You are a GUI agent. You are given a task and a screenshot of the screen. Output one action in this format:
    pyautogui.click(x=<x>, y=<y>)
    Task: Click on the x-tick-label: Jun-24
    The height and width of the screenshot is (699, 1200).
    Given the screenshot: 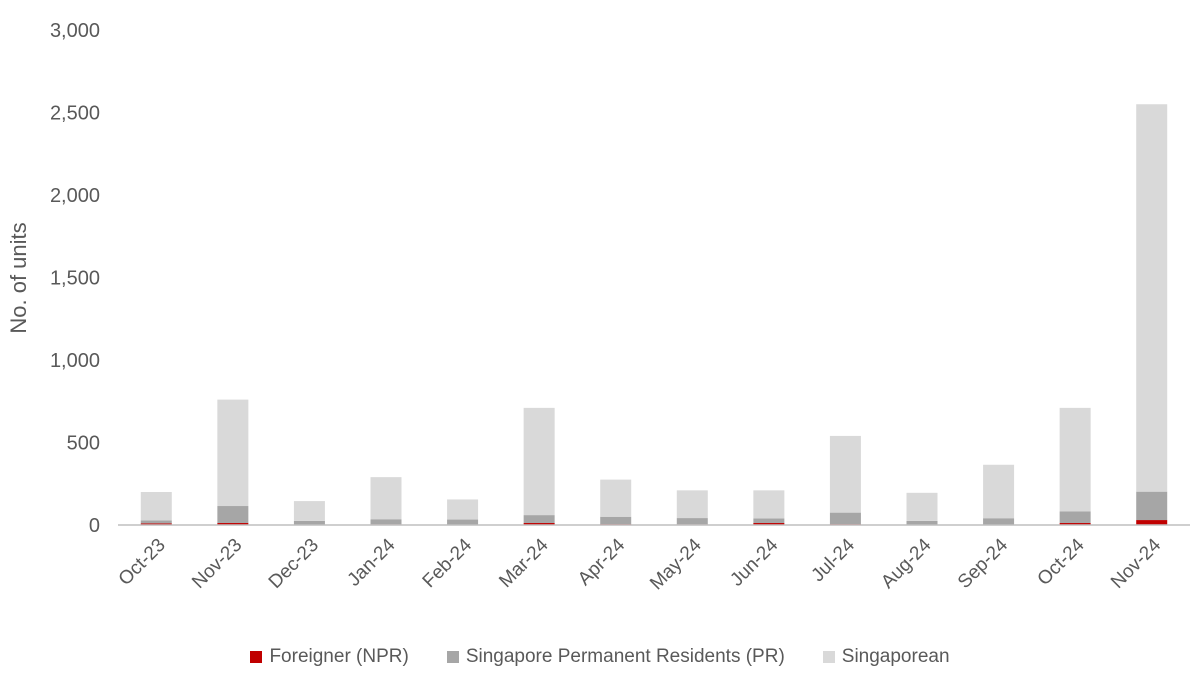 What is the action you would take?
    pyautogui.click(x=754, y=562)
    